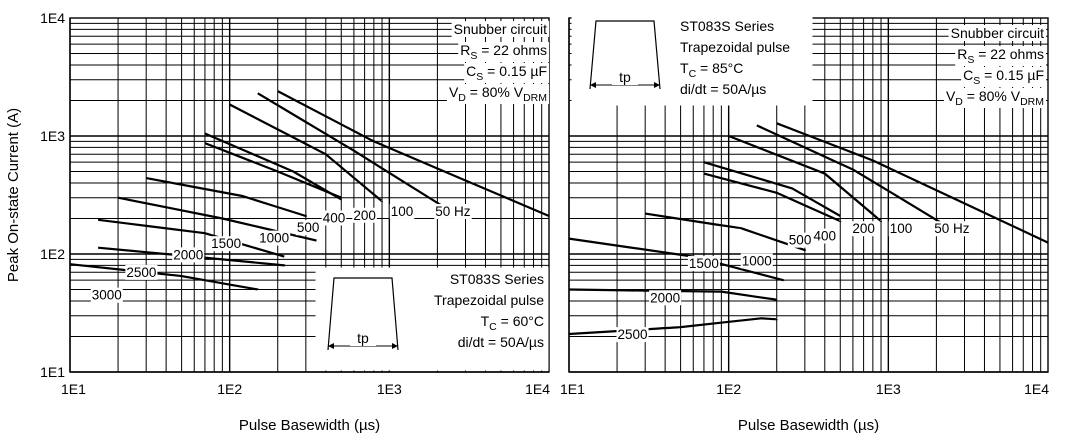 This screenshot has height=437, width=1066. Describe the element at coordinates (226, 243) in the screenshot. I see `curve-label: 1500` at that location.